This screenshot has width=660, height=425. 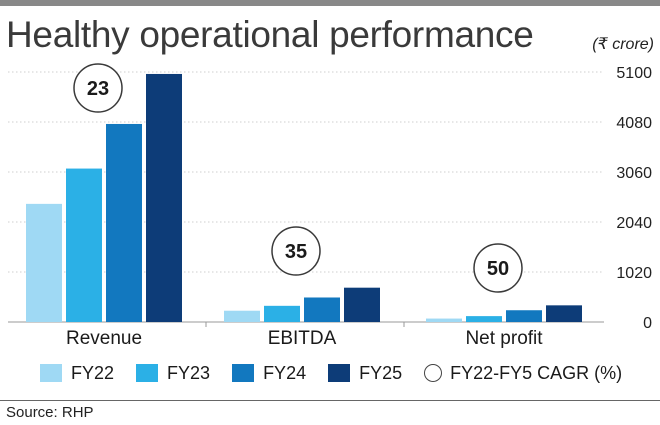 What do you see at coordinates (433, 373) in the screenshot?
I see `circle-icon` at bounding box center [433, 373].